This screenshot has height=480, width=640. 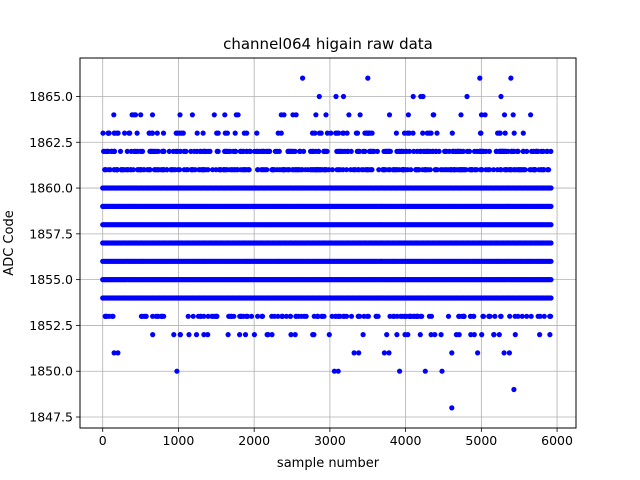 I want to click on x-tick-label: 1000, so click(x=179, y=440).